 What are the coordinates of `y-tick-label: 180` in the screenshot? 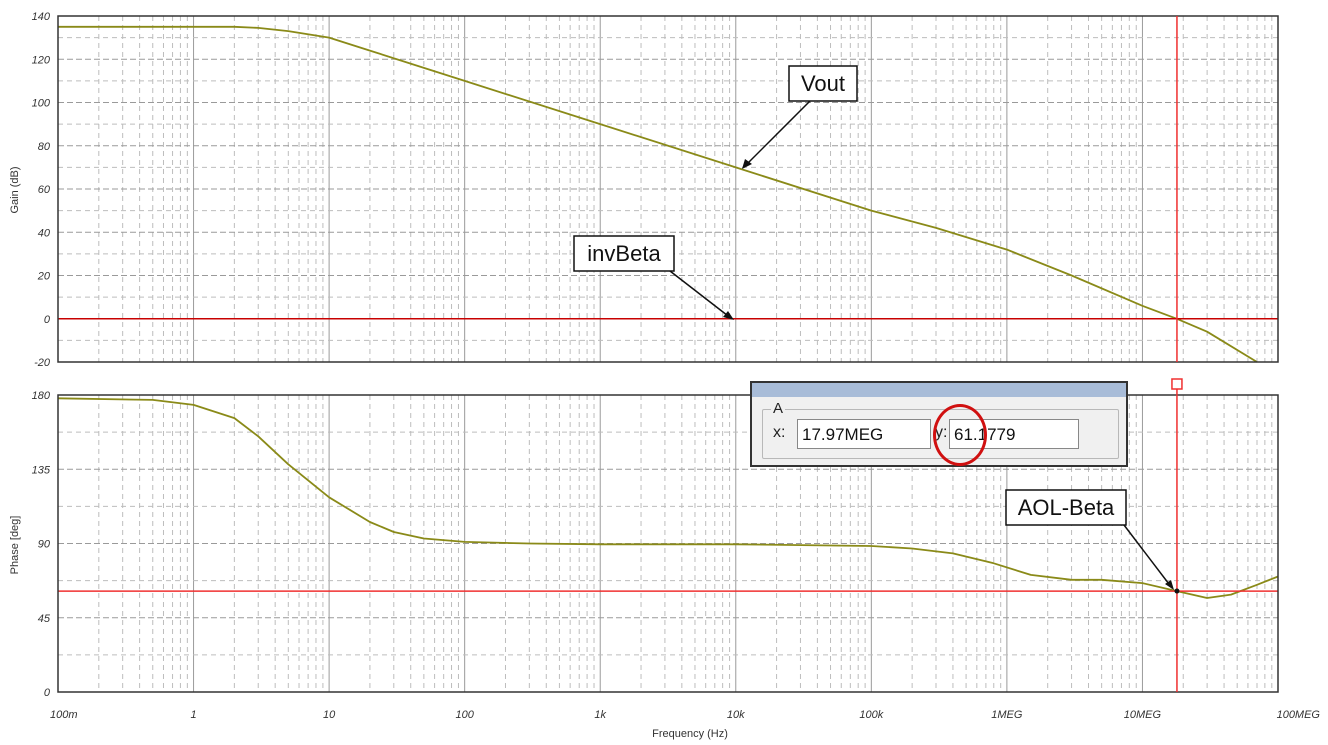 It's located at (41, 396).